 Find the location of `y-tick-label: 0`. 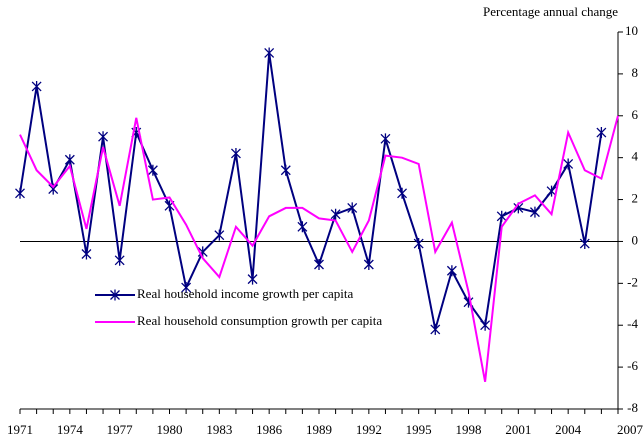

y-tick-label: 0 is located at coordinates (635, 239).